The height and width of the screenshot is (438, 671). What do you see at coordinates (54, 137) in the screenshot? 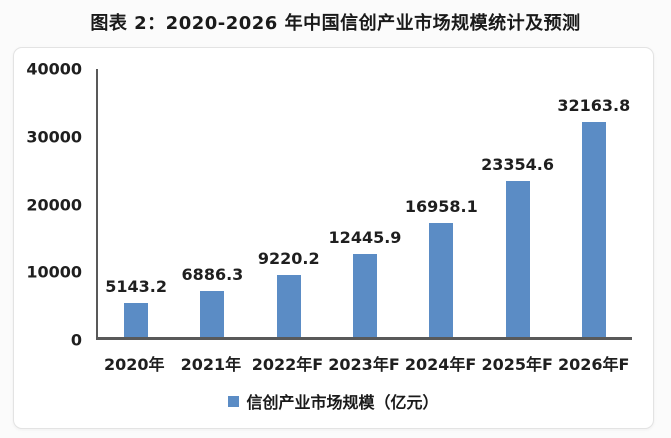
I see `y-tick-label: 30000` at bounding box center [54, 137].